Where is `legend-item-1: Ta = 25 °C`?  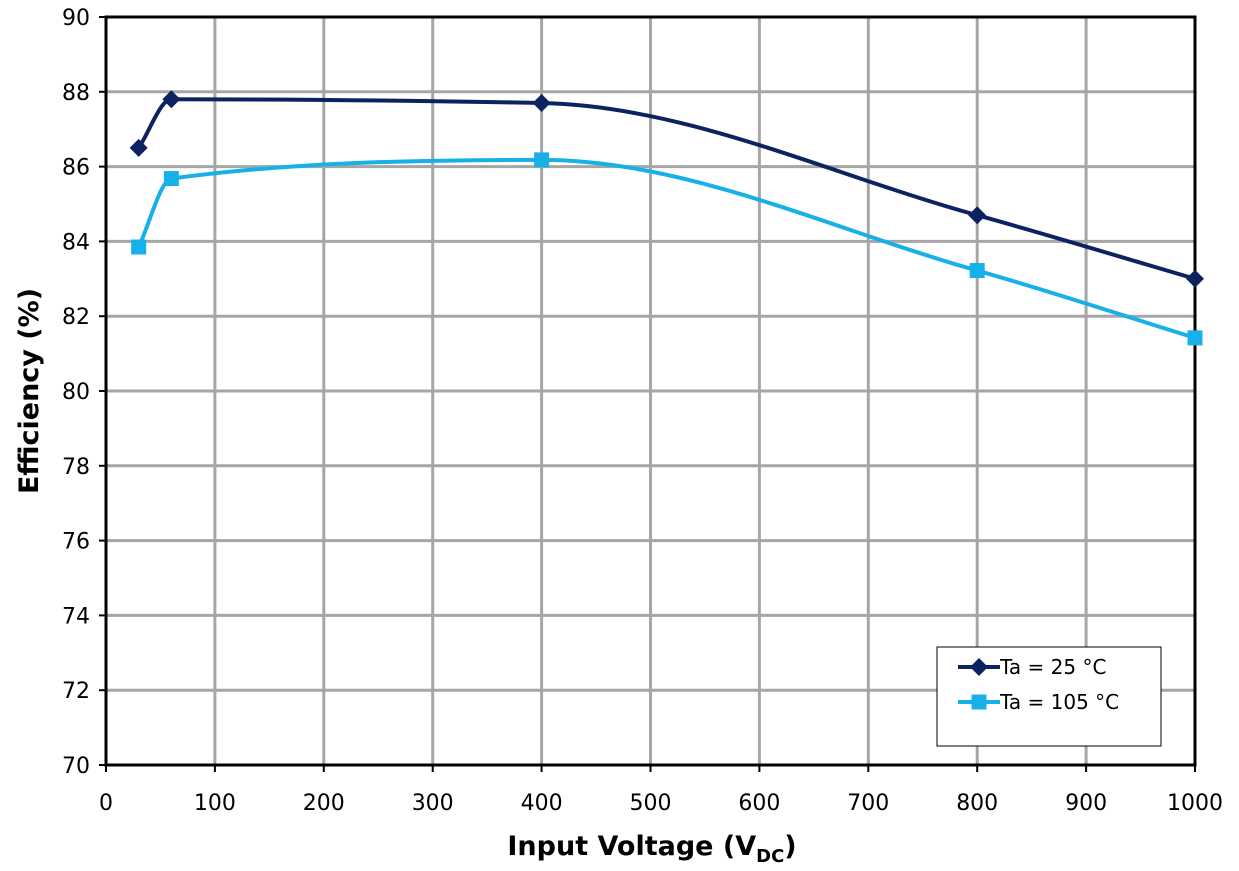 legend-item-1: Ta = 25 °C is located at coordinates (1032, 667).